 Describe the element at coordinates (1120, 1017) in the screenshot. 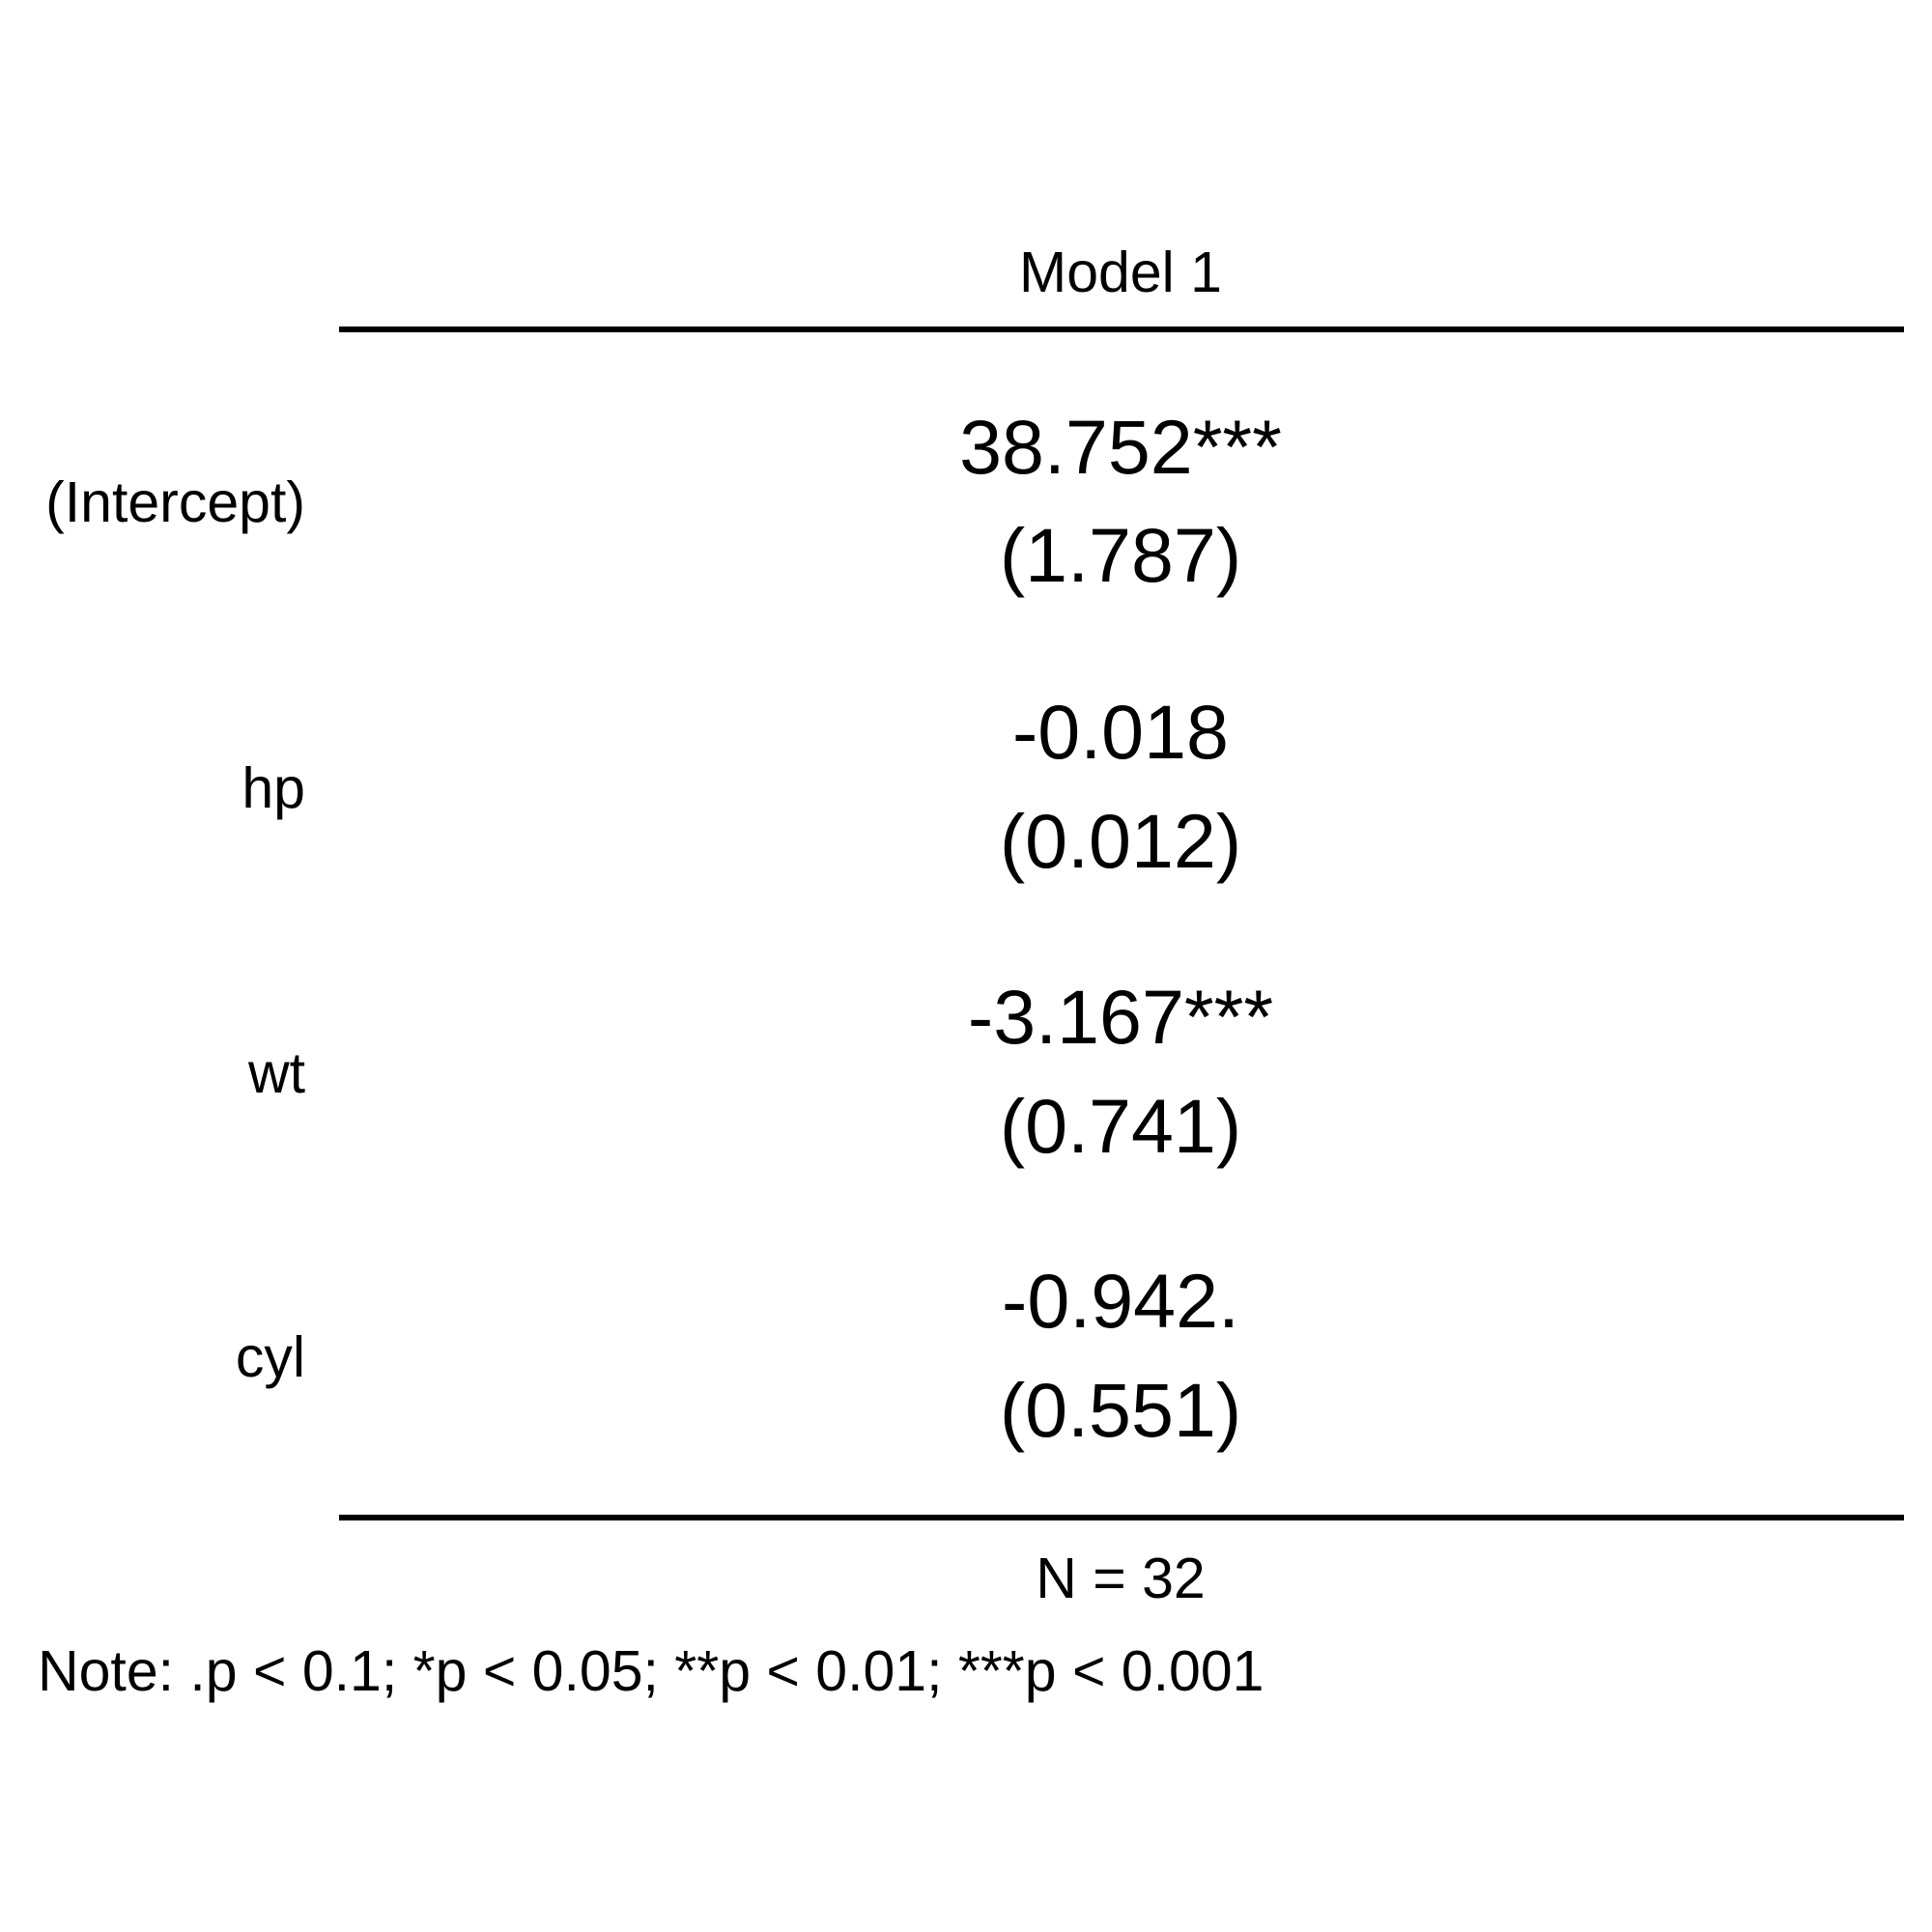

I see `estimate-wt: -3.167***` at that location.